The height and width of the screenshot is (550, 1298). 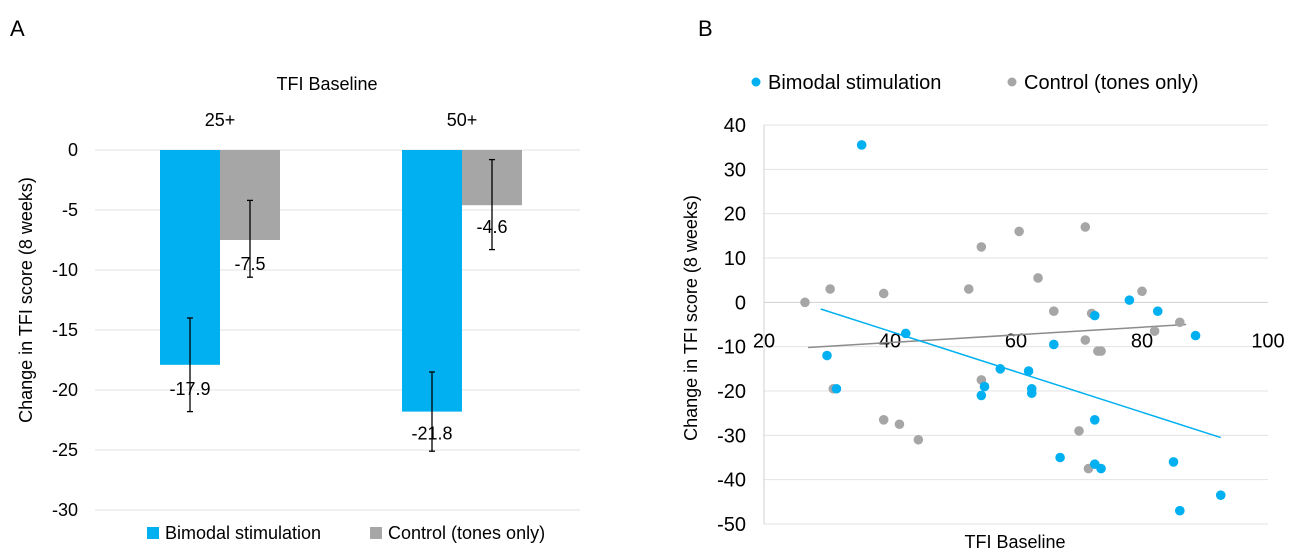 I want to click on panel-a-category-label-0: 25+, so click(x=220, y=120).